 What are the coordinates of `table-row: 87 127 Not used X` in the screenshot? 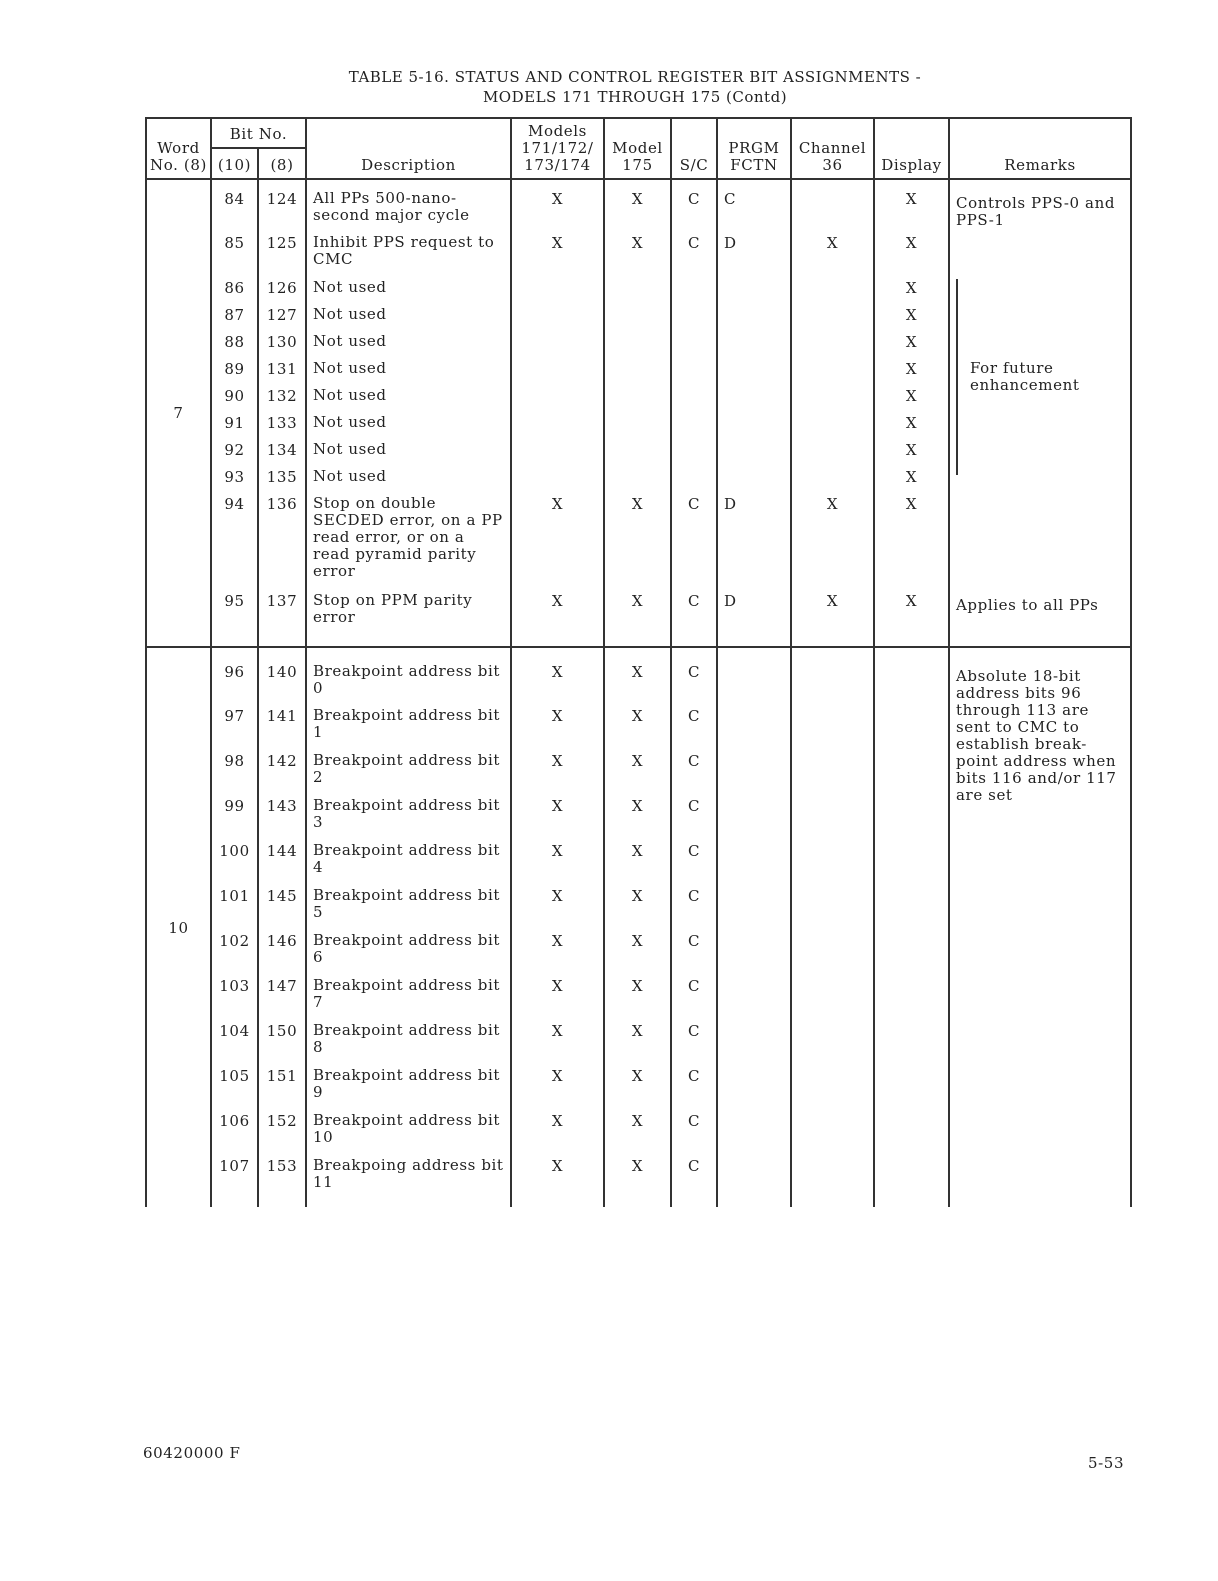 It's located at (638, 319).